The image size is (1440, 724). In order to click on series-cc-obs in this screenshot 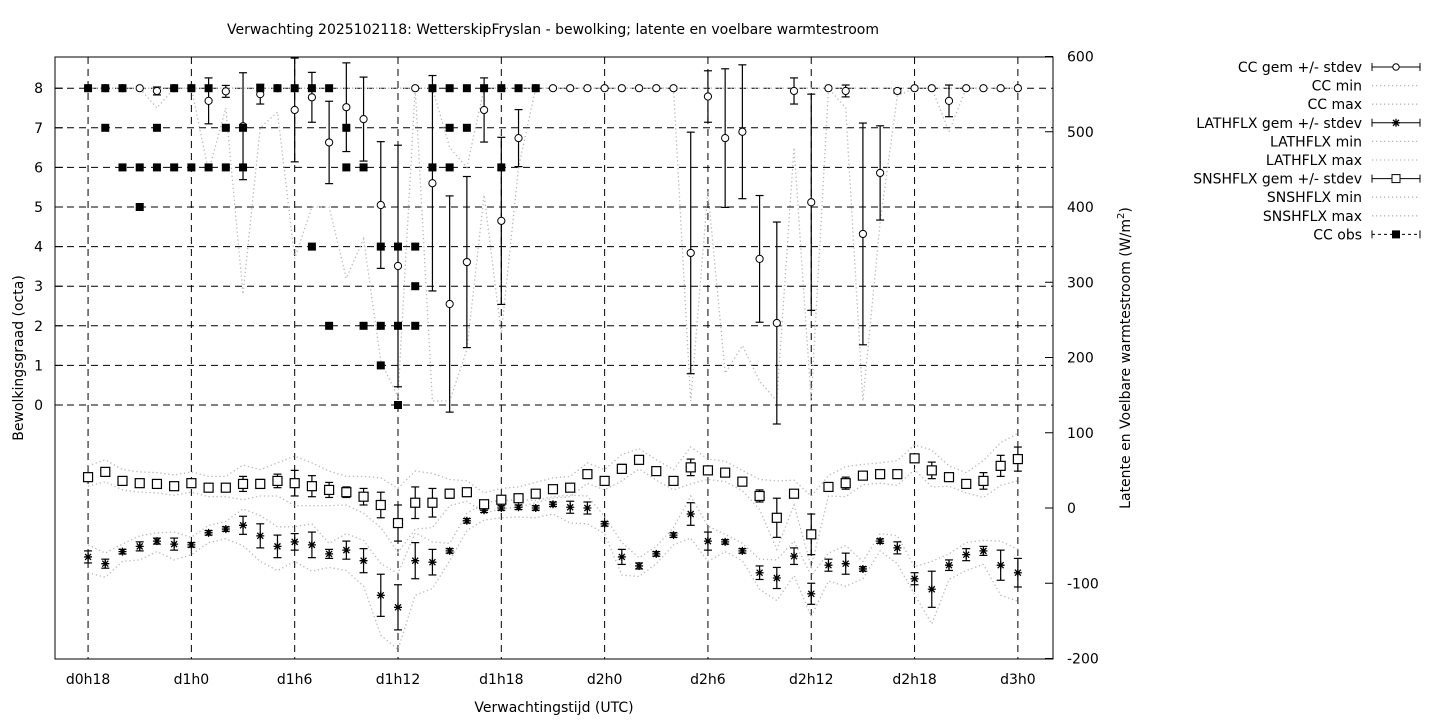, I will do `click(312, 246)`.